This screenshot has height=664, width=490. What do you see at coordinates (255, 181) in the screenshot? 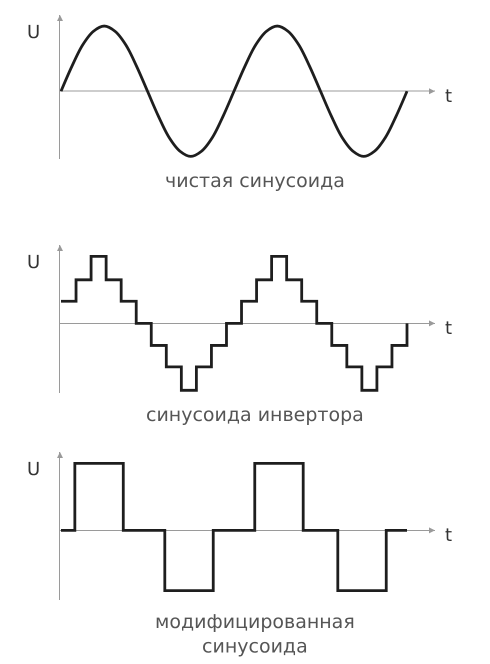
I see `text: чистая синусоида` at bounding box center [255, 181].